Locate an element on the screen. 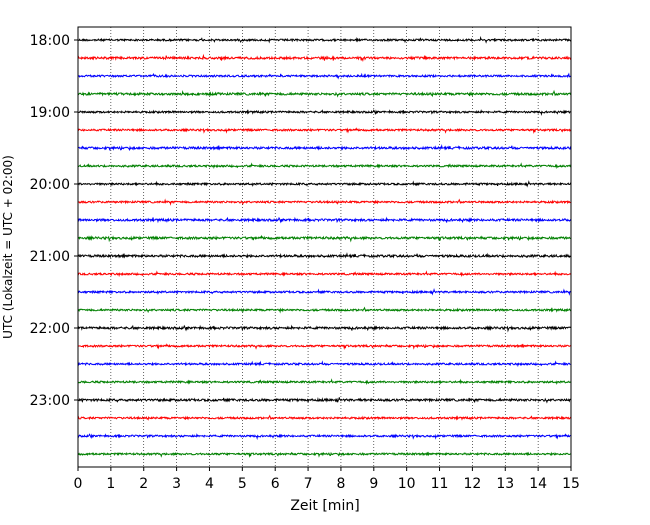  y-tick-label: 18:00 is located at coordinates (50, 41).